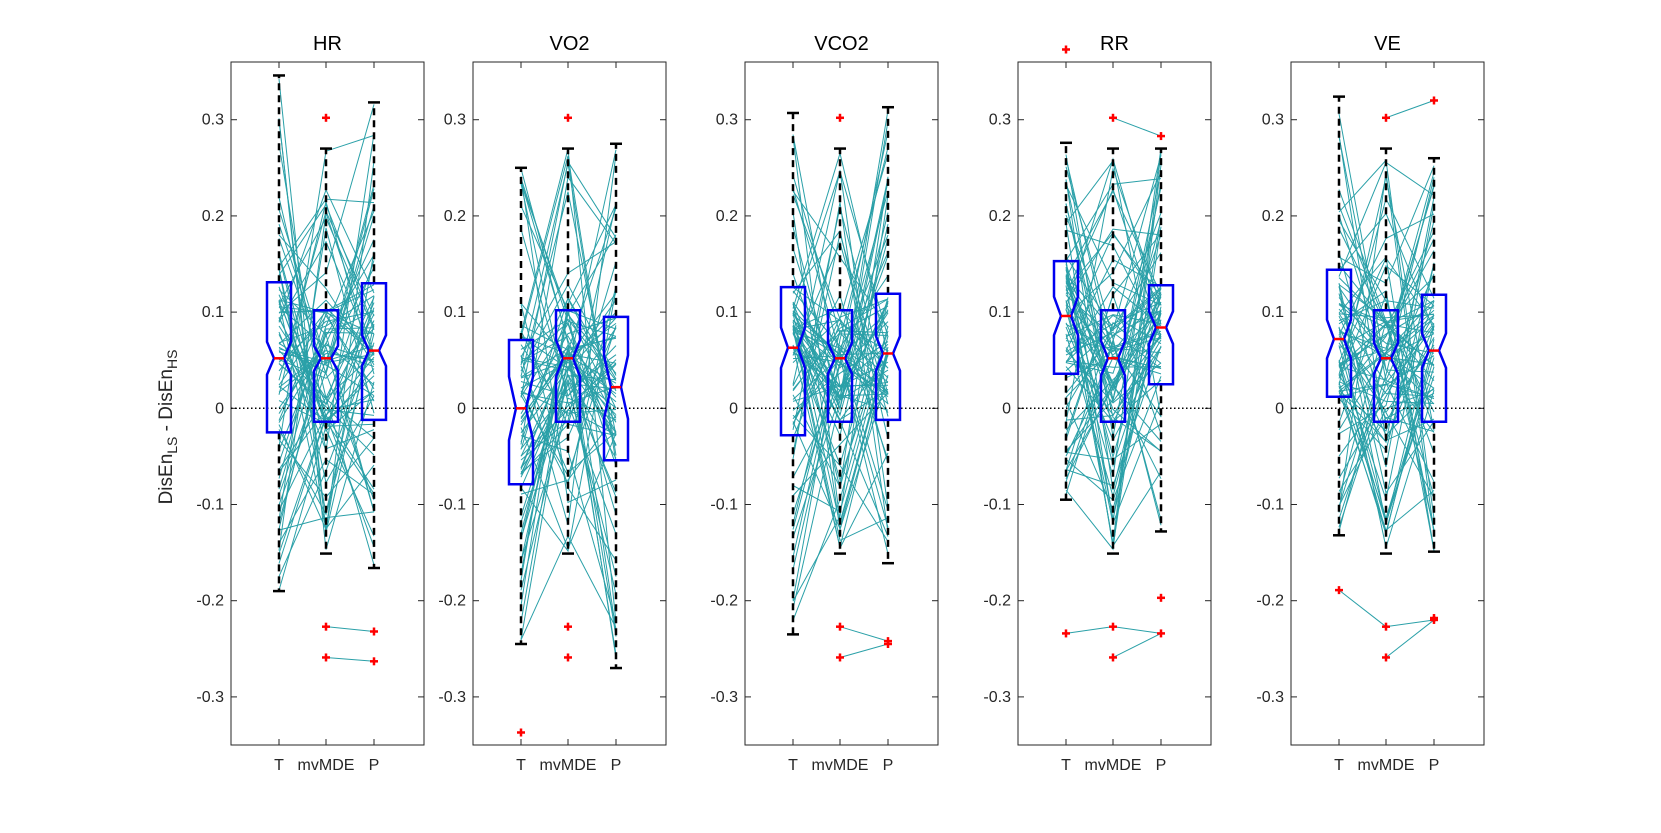 The height and width of the screenshot is (833, 1661). Describe the element at coordinates (1279, 408) in the screenshot. I see `y-tick-label: 0` at that location.